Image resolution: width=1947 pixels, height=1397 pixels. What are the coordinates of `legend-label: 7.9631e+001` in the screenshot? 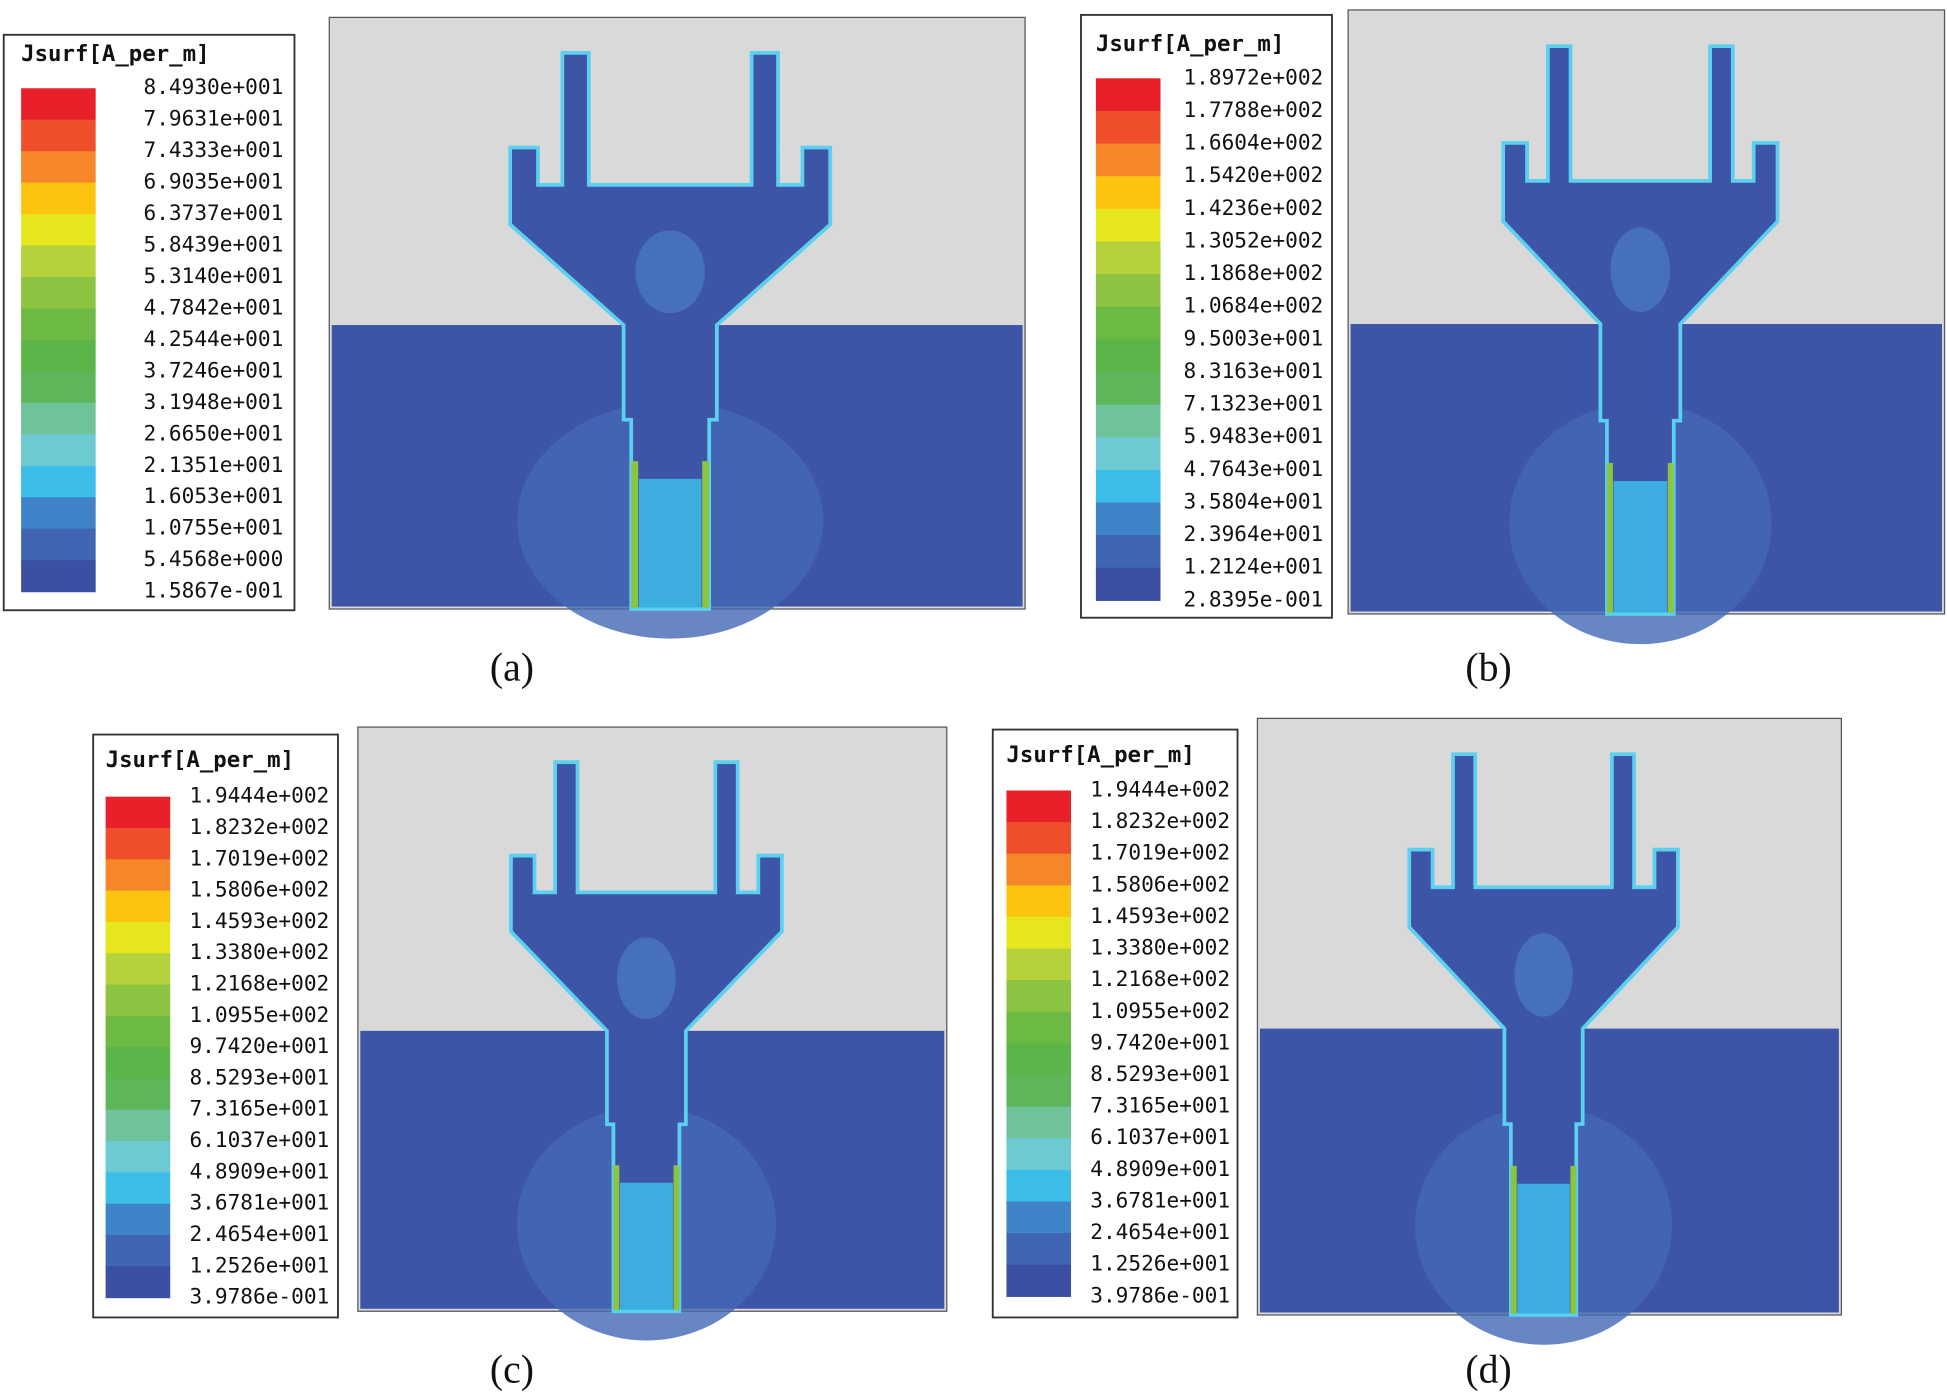 It's located at (213, 118).